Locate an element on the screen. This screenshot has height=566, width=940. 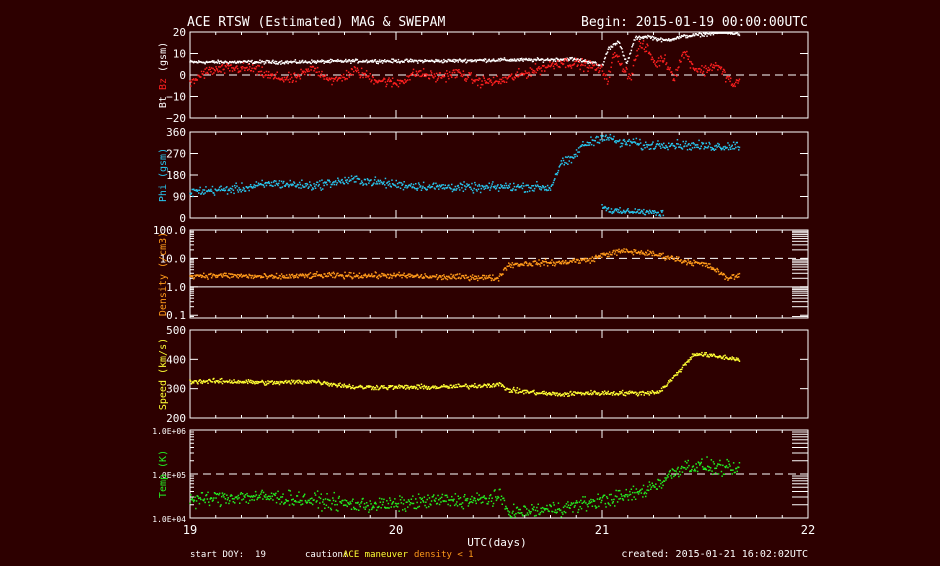
series-bz is located at coordinates (464, 64).